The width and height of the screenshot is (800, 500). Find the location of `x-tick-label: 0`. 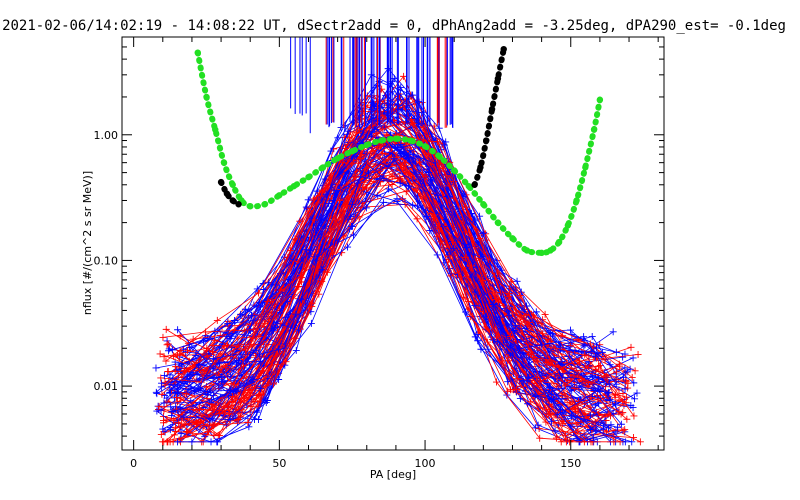

x-tick-label: 0 is located at coordinates (133, 463).